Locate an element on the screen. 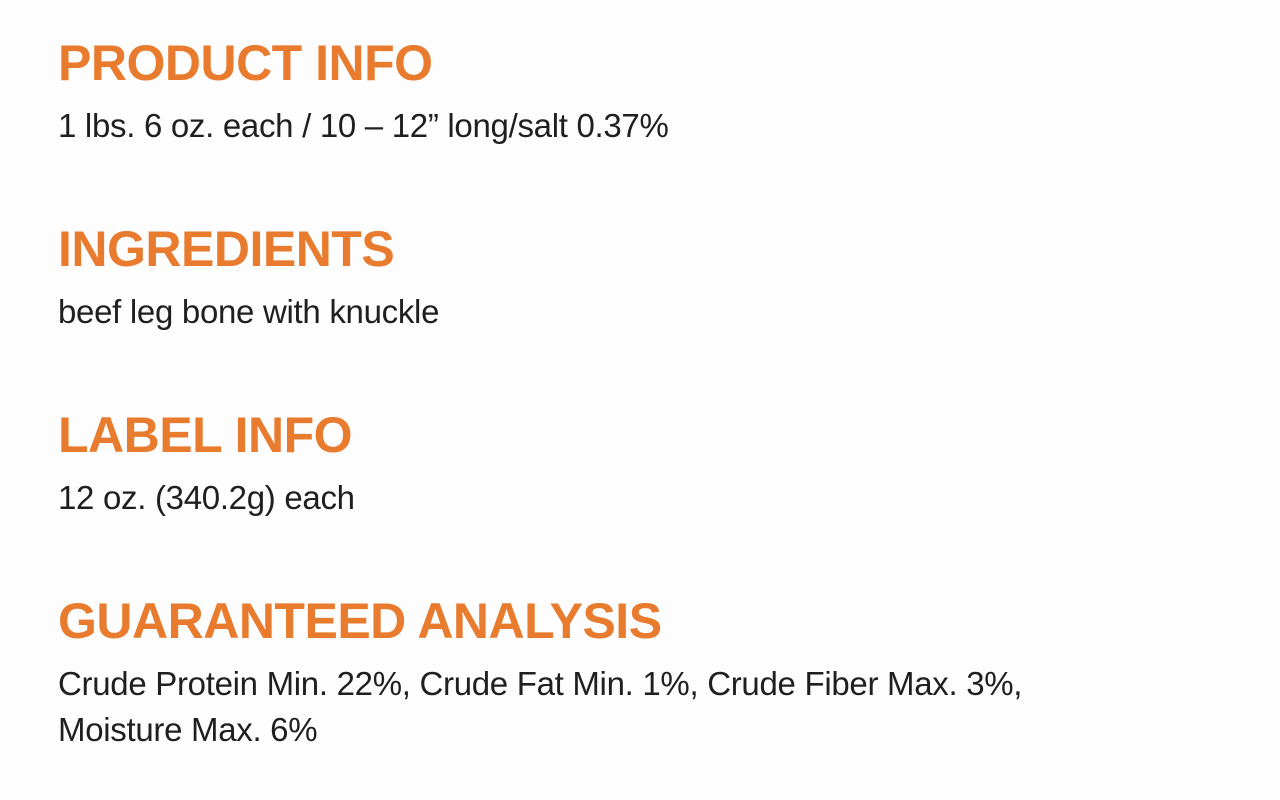 This screenshot has width=1280, height=800. product-info-heading: PRODUCT INFO is located at coordinates (245, 63).